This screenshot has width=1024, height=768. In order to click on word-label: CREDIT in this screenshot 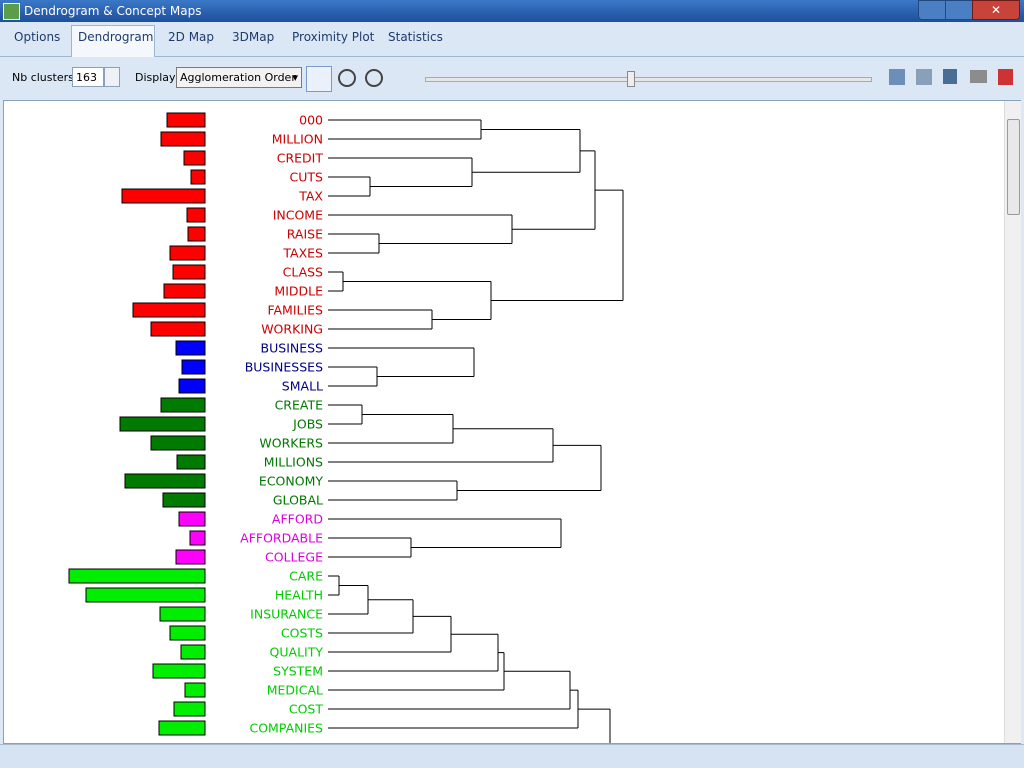, I will do `click(300, 158)`.